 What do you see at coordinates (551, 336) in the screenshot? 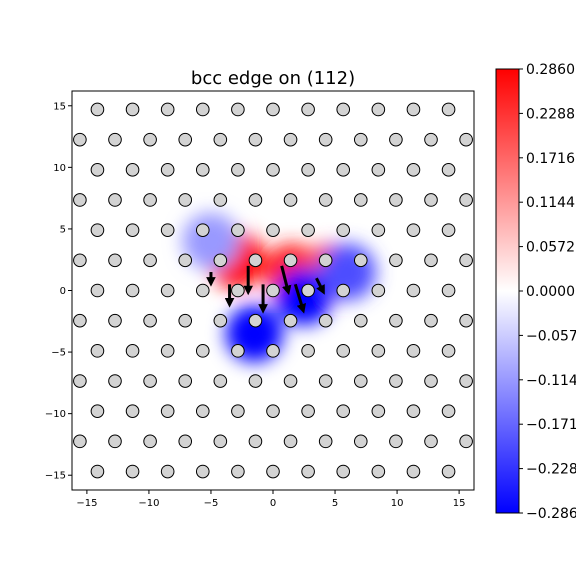
I see `cb-tick-label-6: −0.0572` at bounding box center [551, 336].